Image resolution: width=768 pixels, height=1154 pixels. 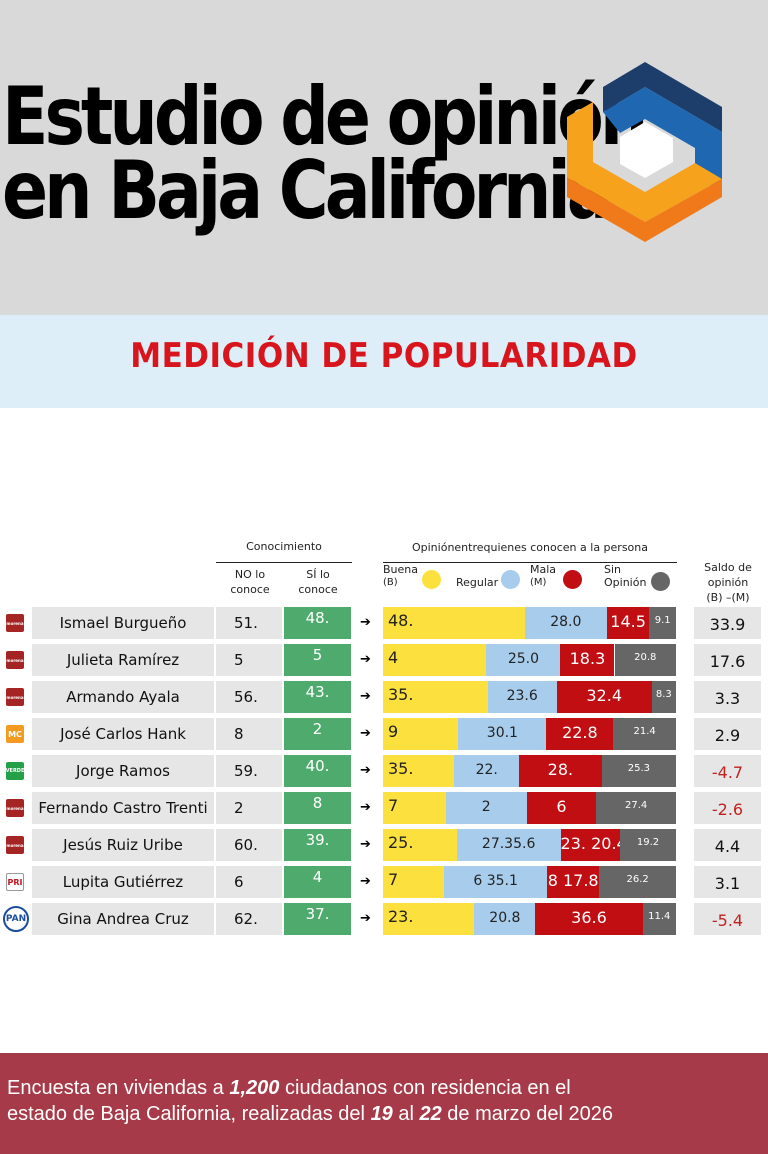 I want to click on bar-segment-mala: 32.4, so click(x=604, y=697).